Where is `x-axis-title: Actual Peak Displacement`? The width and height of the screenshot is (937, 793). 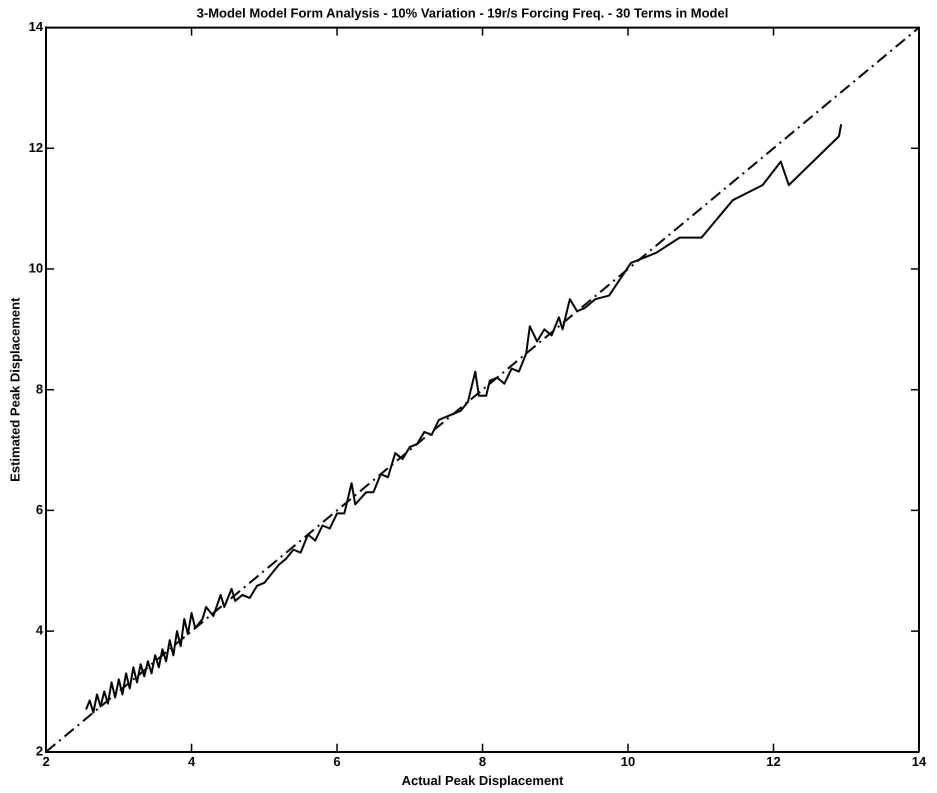
x-axis-title: Actual Peak Displacement is located at coordinates (483, 780).